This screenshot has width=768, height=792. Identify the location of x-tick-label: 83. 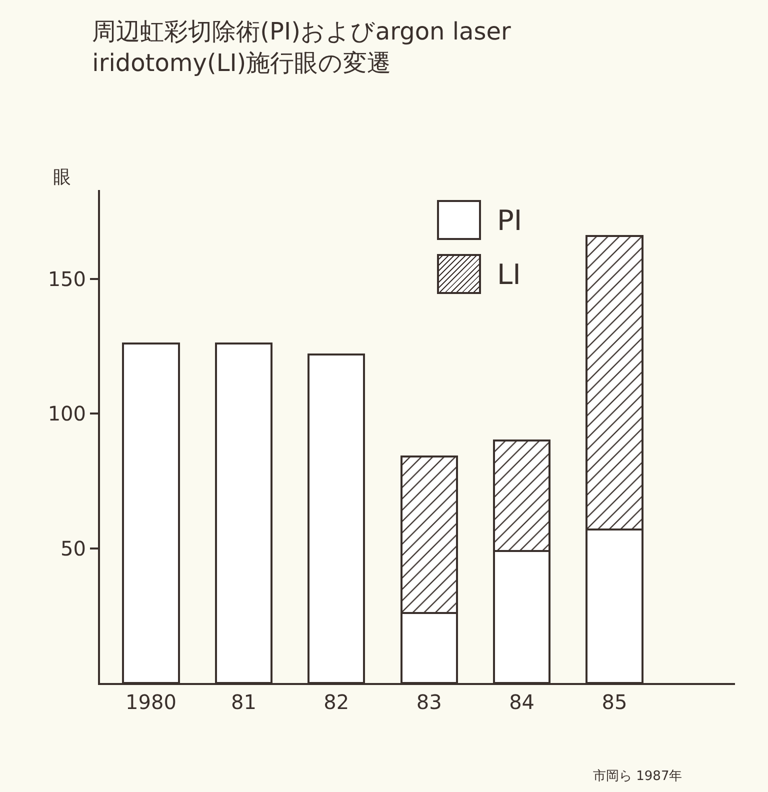
(429, 702).